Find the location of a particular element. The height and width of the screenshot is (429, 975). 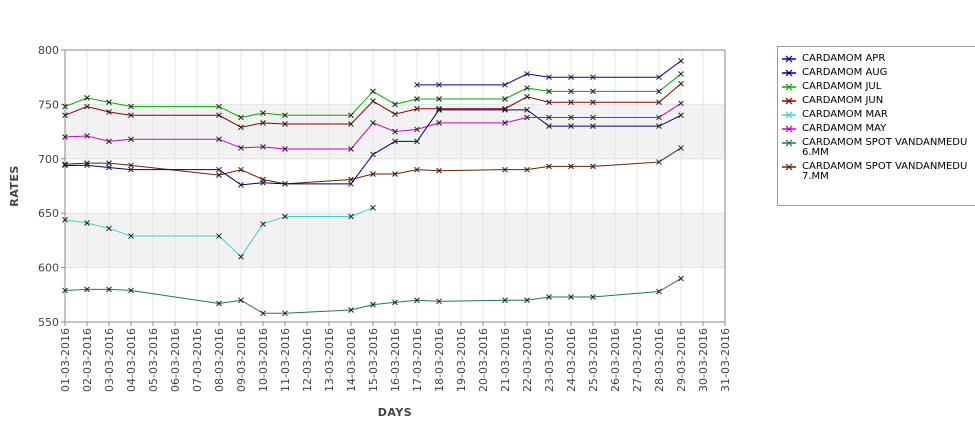

legend-item: CARDAMOM AUG is located at coordinates (878, 73).